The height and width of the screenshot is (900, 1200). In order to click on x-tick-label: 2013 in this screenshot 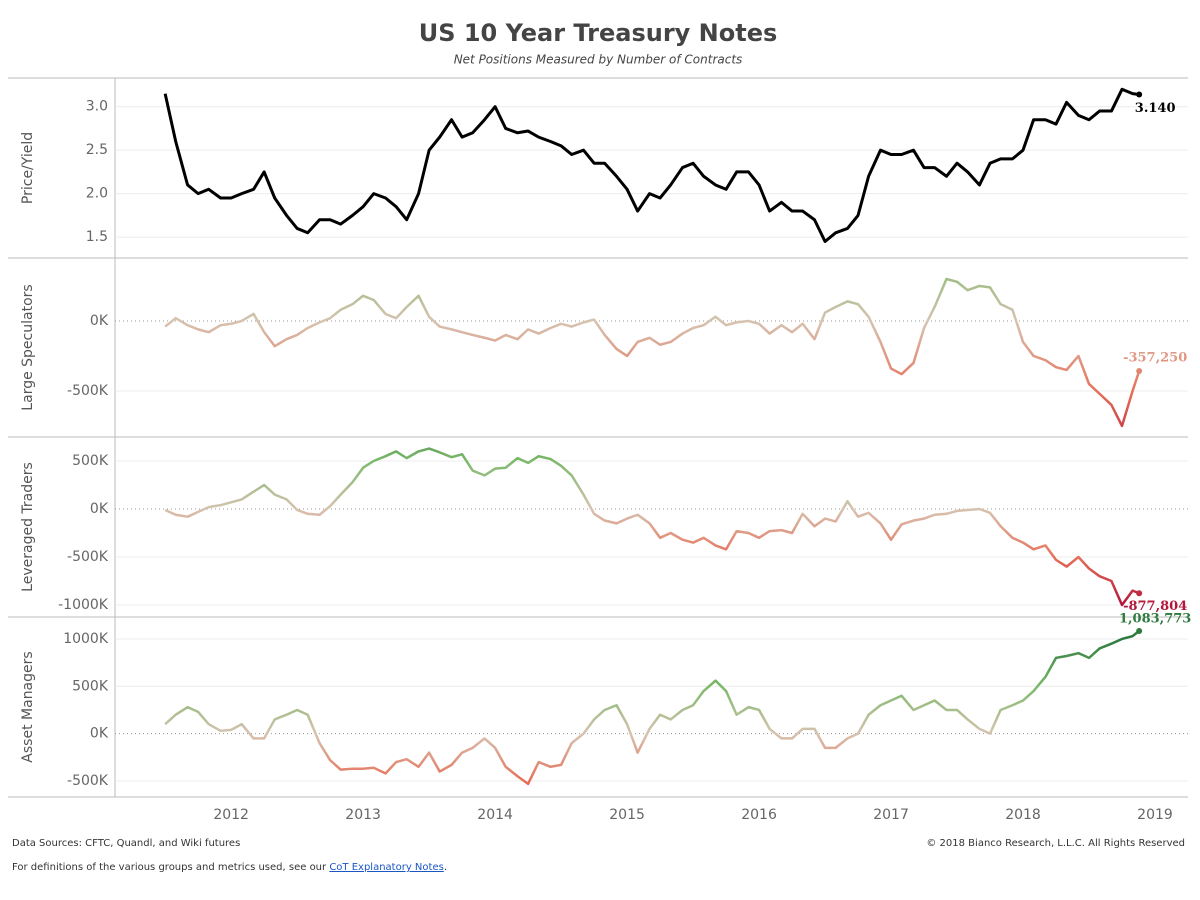, I will do `click(363, 815)`.